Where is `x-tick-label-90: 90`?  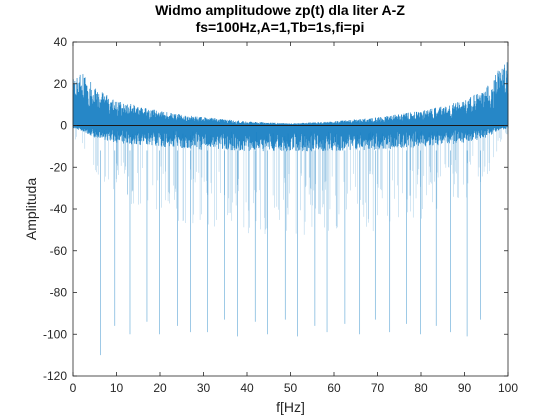
x-tick-label-90: 90 is located at coordinates (465, 388).